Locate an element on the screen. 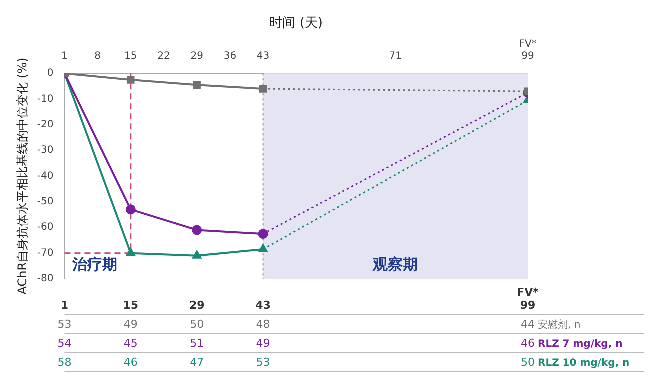 Image resolution: width=660 pixels, height=385 pixels. x-tick-label: 15 is located at coordinates (131, 56).